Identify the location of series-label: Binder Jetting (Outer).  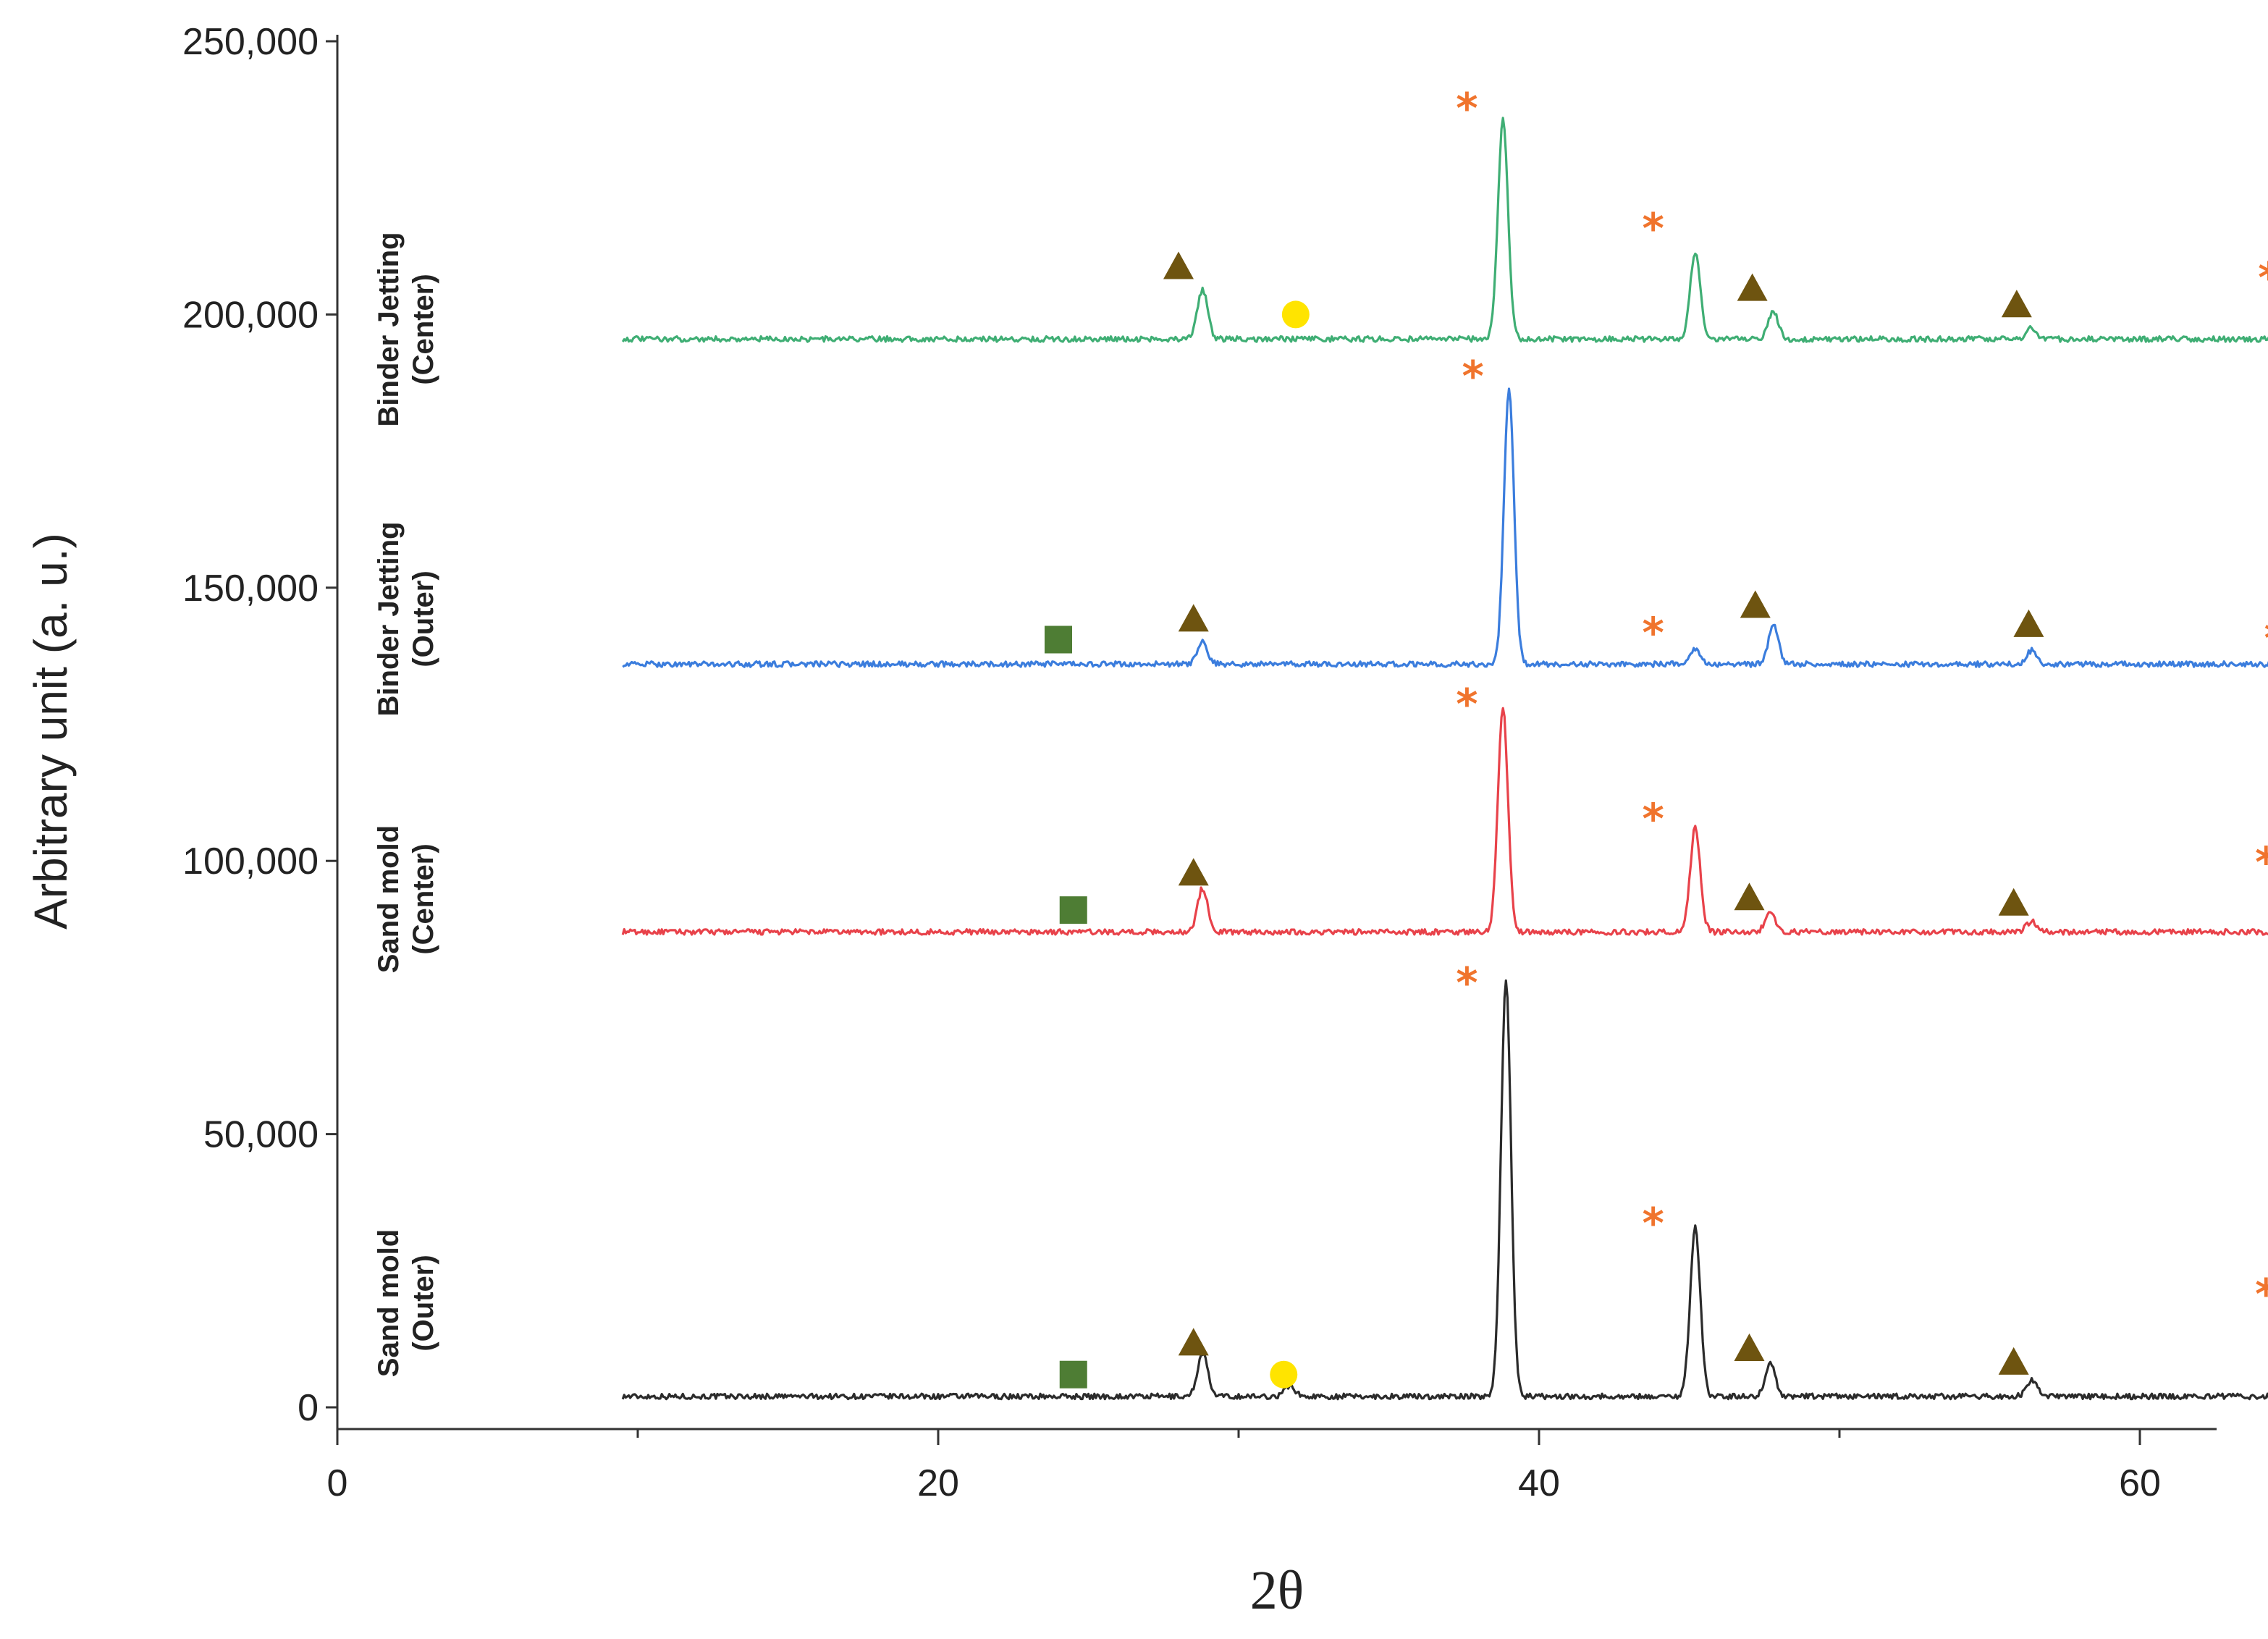
(406, 619).